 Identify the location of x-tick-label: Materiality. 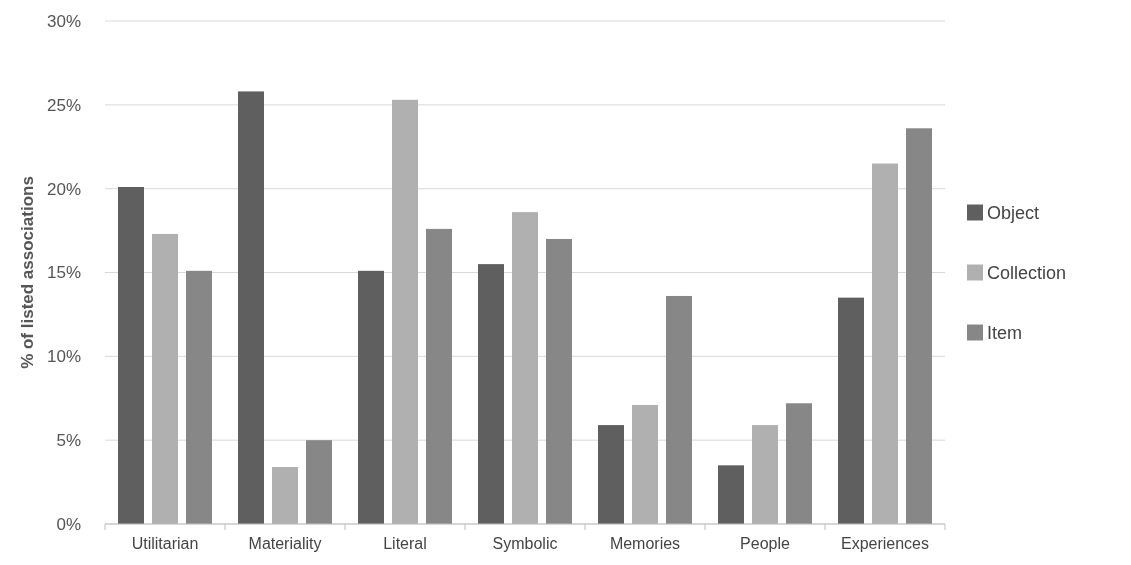
(285, 543).